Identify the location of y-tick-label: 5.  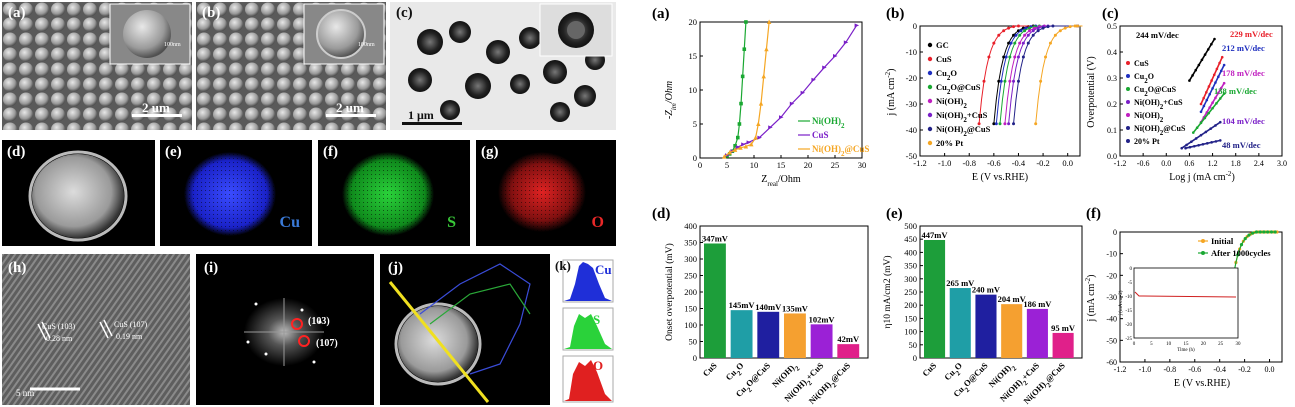
(695, 124).